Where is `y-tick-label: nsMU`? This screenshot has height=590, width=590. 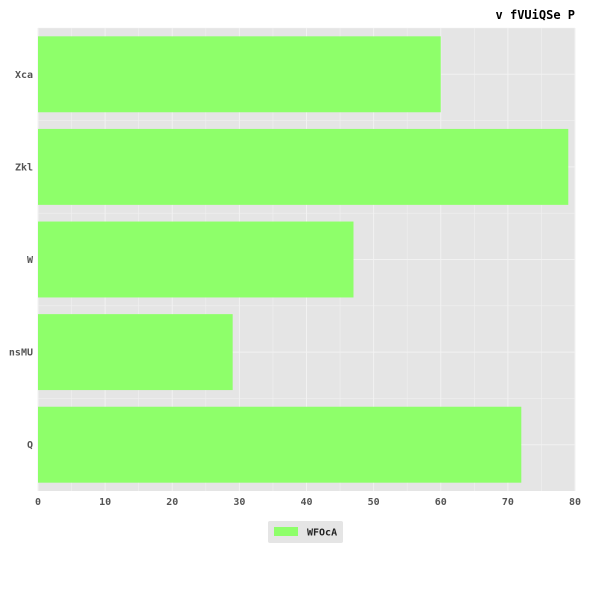
y-tick-label: nsMU is located at coordinates (21, 353).